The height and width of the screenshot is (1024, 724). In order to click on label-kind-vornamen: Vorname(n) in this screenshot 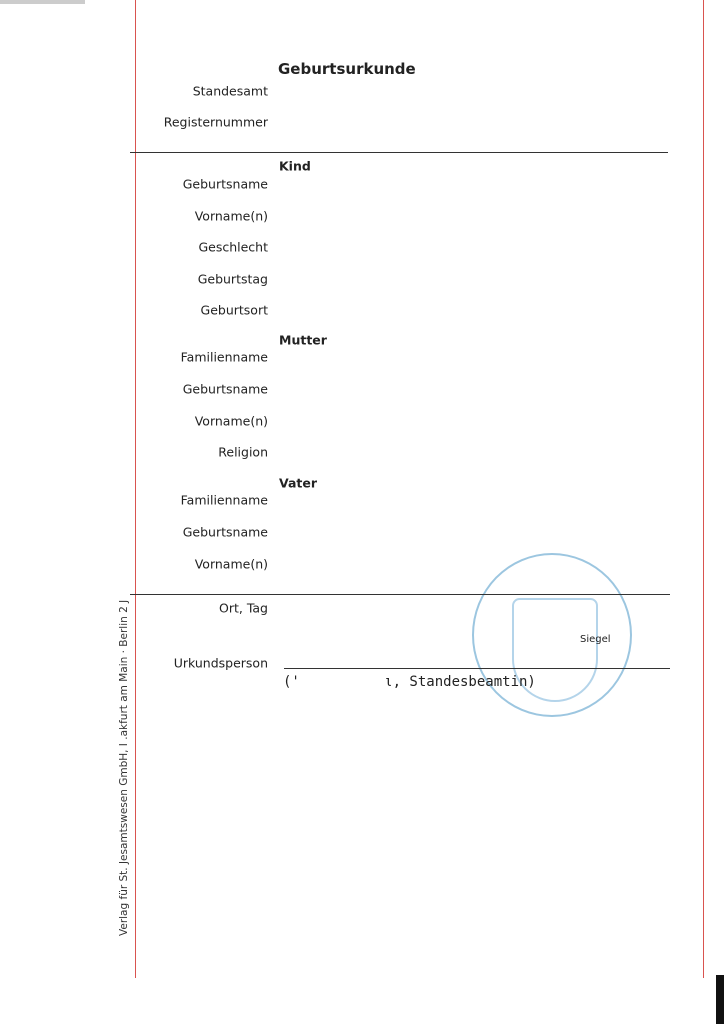, I will do `click(231, 216)`.